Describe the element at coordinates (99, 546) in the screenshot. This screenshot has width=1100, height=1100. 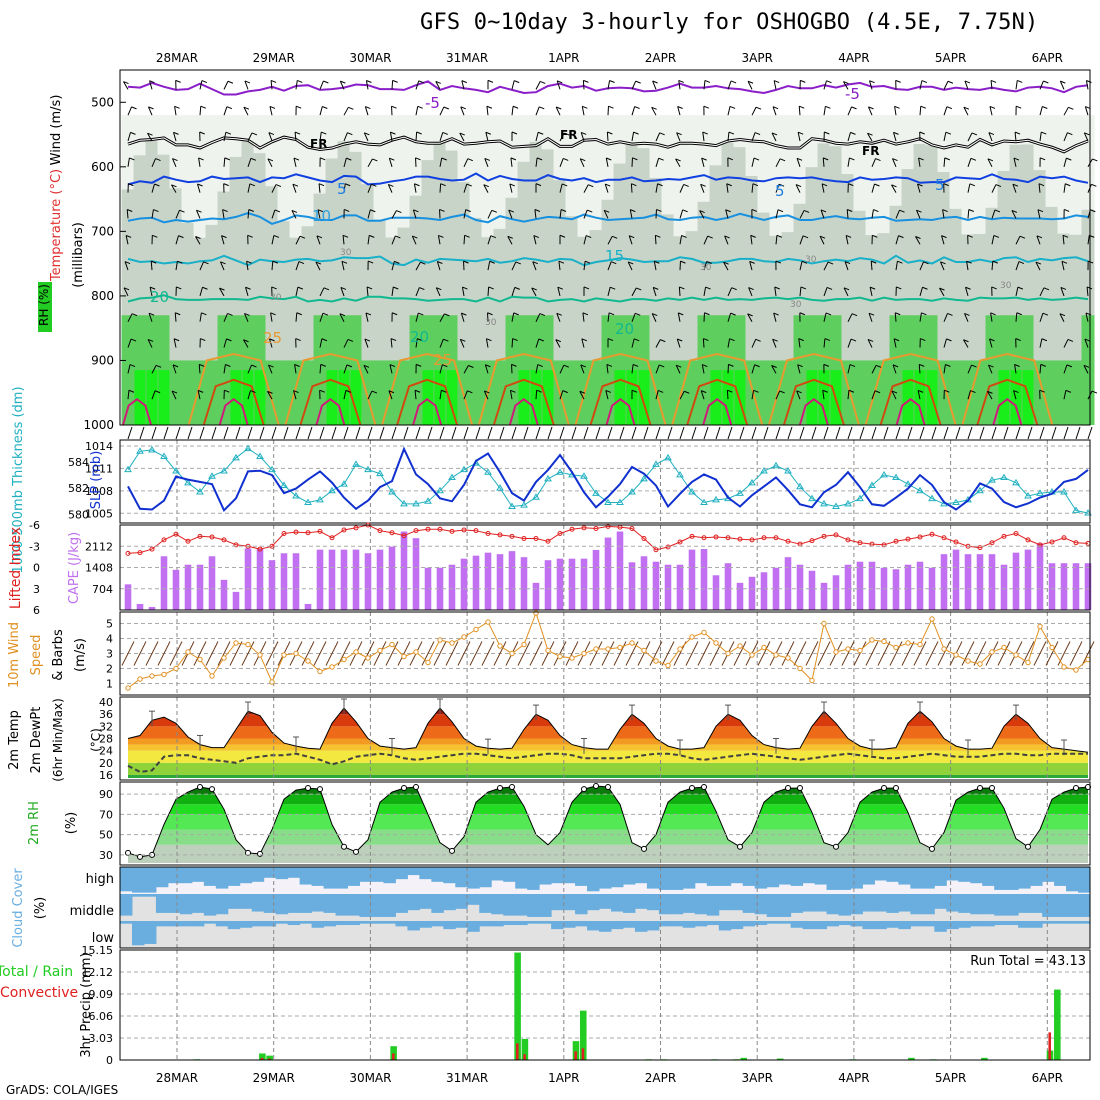
I see `cape-tick-label: 2112` at that location.